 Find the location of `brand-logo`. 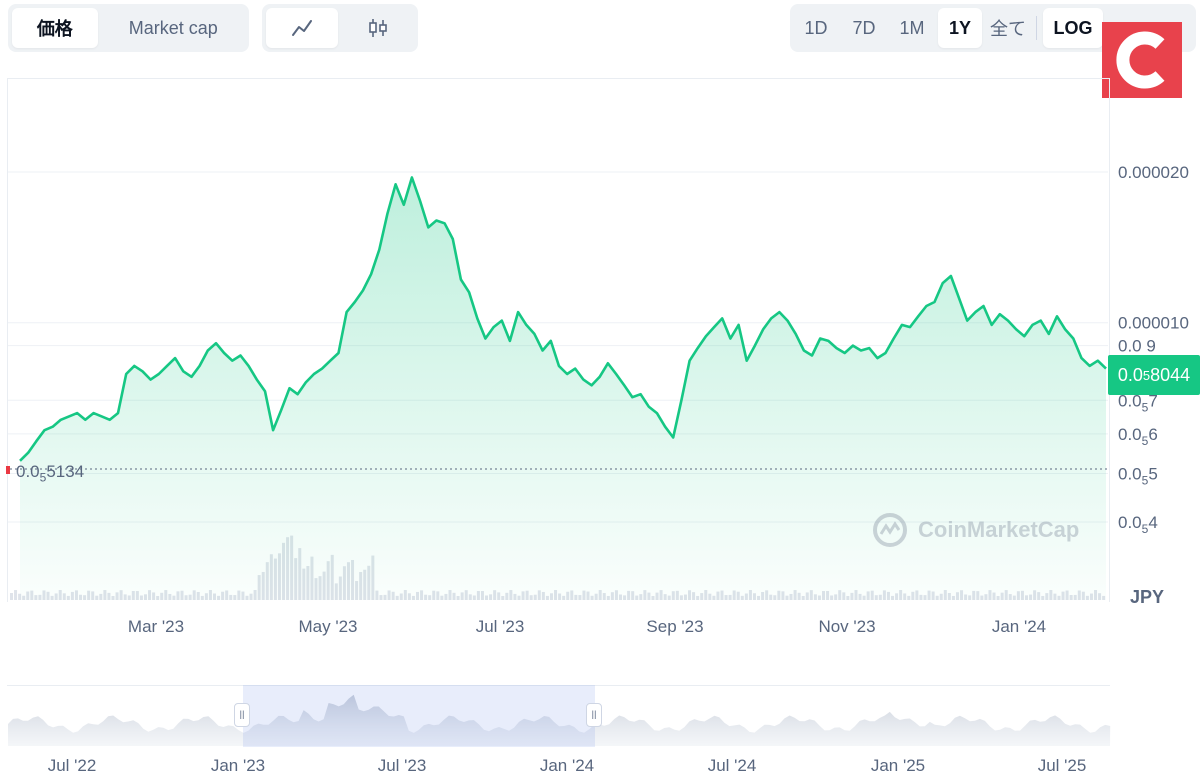

brand-logo is located at coordinates (1142, 60).